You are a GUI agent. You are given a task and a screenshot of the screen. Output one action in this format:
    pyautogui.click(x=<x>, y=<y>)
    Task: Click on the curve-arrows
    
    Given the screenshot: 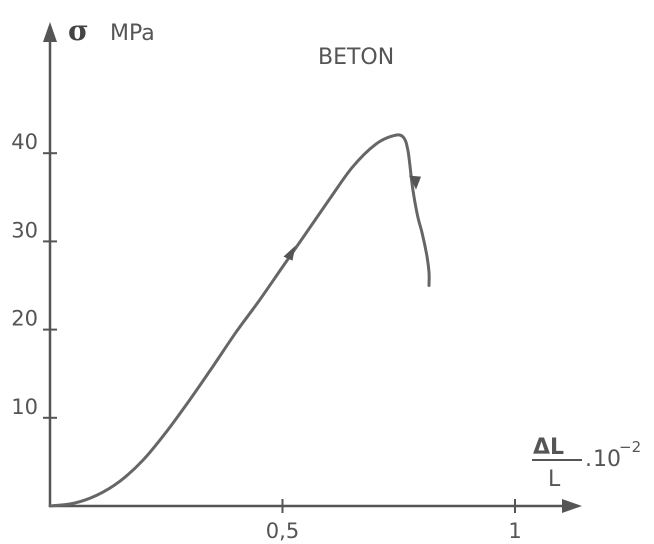 What is the action you would take?
    pyautogui.click(x=352, y=218)
    